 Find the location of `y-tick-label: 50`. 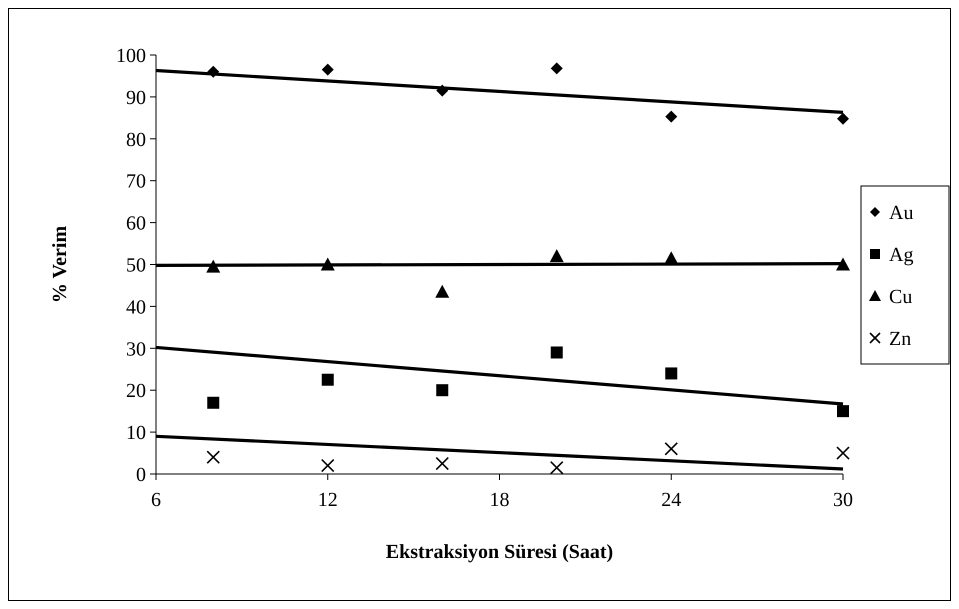

y-tick-label: 50 is located at coordinates (136, 265).